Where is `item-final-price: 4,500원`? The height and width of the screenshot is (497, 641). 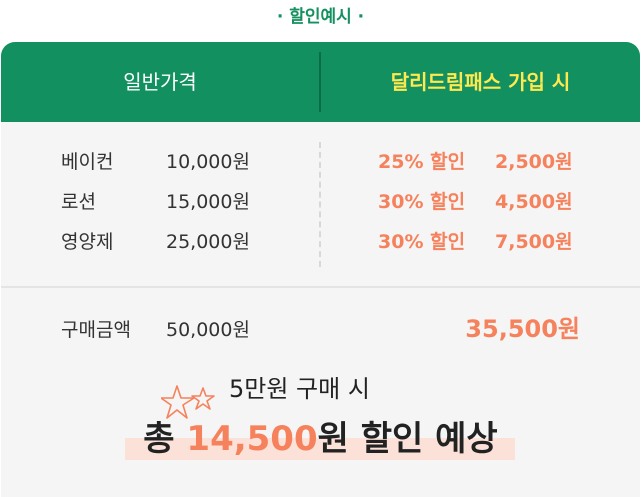 item-final-price: 4,500원 is located at coordinates (534, 202).